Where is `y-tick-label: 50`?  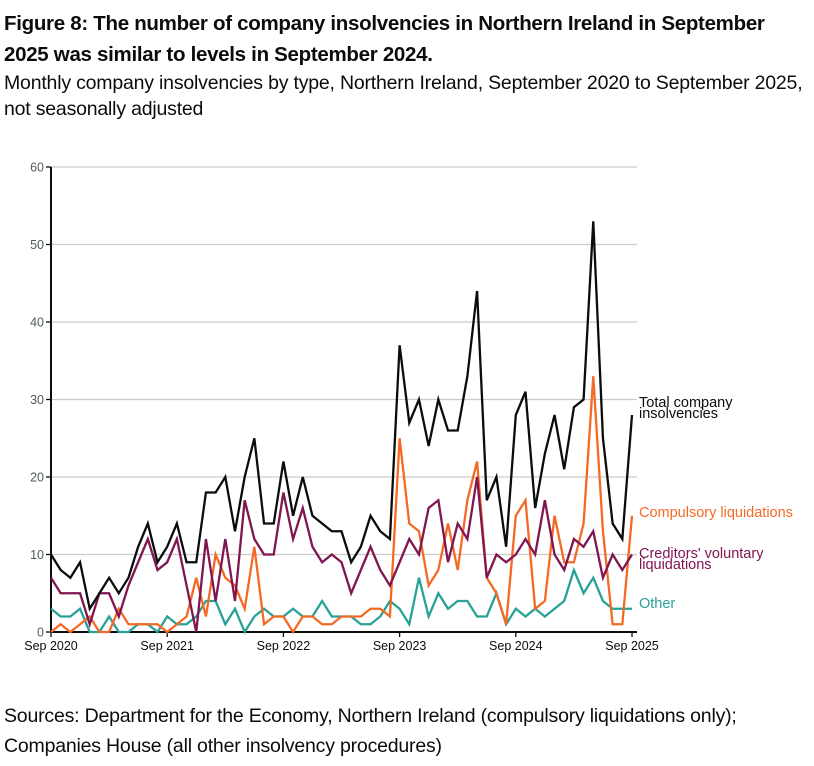 y-tick-label: 50 is located at coordinates (37, 245).